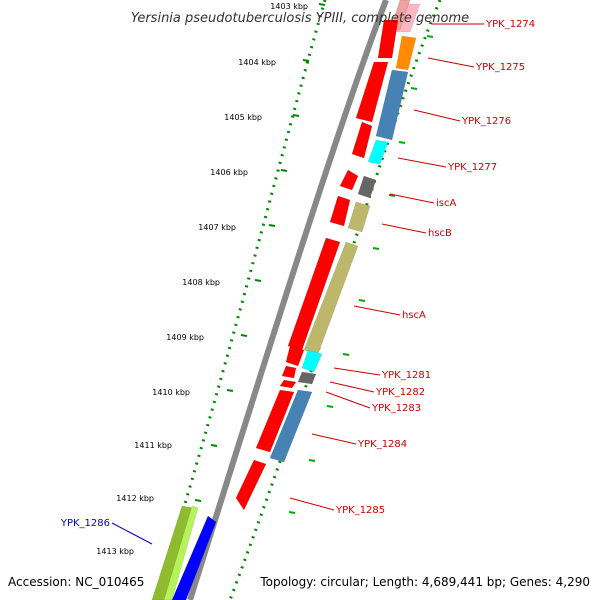 The image size is (600, 600). Describe the element at coordinates (115, 551) in the screenshot. I see `ruler-tick-label: 1413 kbp` at that location.